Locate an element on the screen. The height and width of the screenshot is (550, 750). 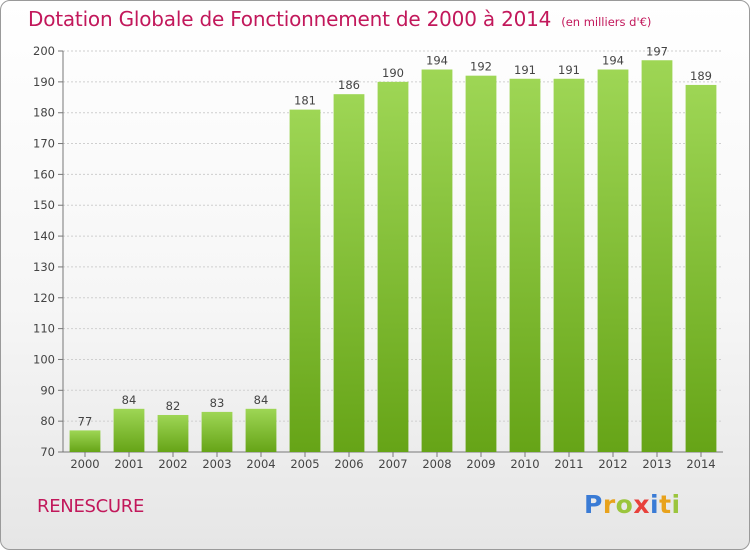
data-label: 189 is located at coordinates (701, 76).